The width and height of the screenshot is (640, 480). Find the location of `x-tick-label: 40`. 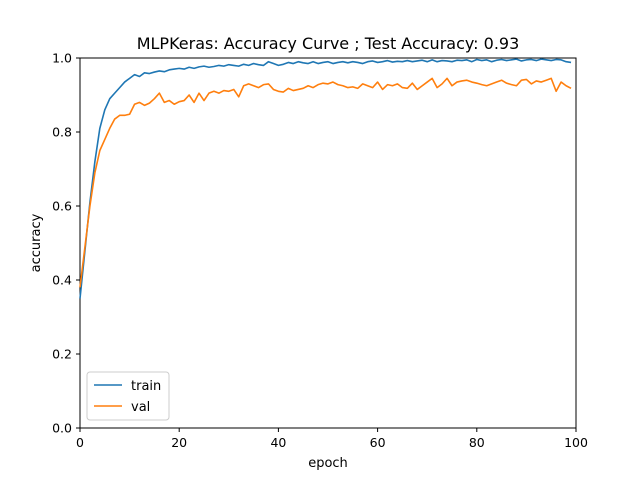

x-tick-label: 40 is located at coordinates (278, 442).